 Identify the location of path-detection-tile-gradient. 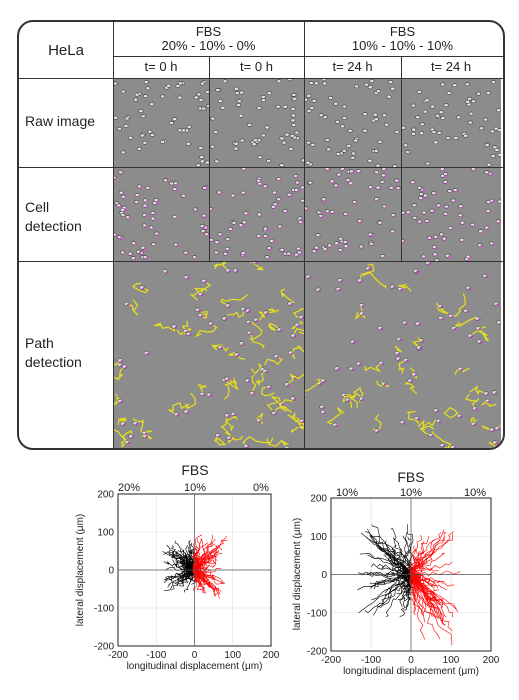
(209, 355).